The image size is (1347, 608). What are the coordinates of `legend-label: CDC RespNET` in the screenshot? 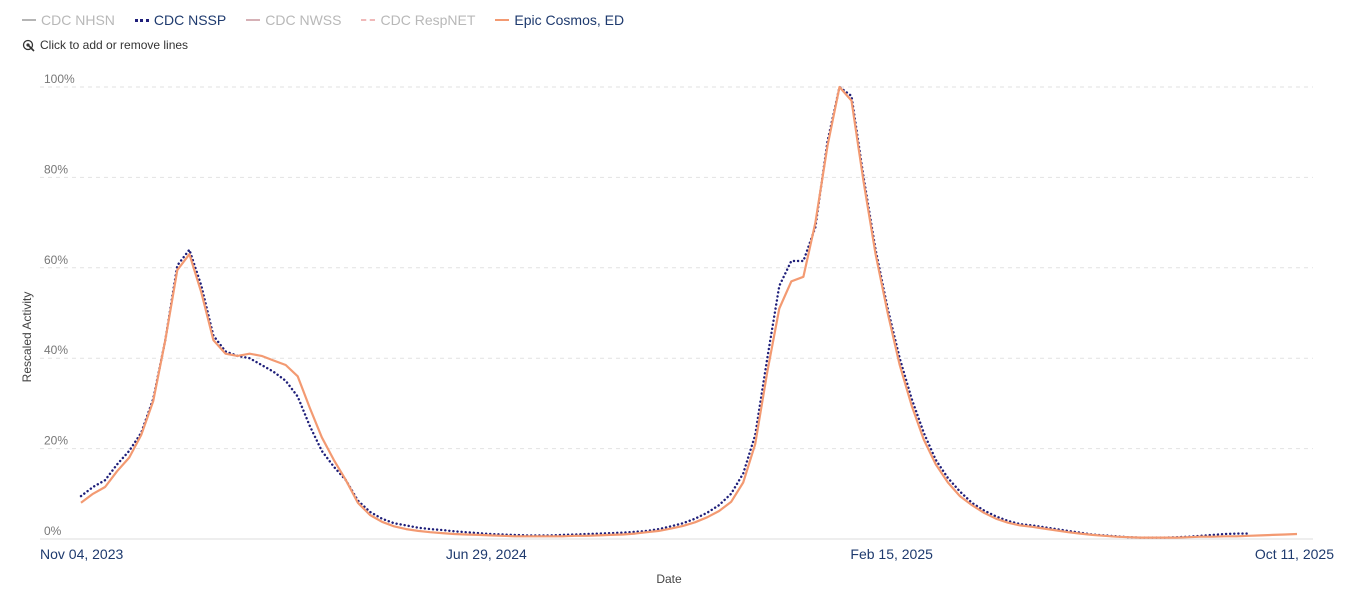 It's located at (428, 20).